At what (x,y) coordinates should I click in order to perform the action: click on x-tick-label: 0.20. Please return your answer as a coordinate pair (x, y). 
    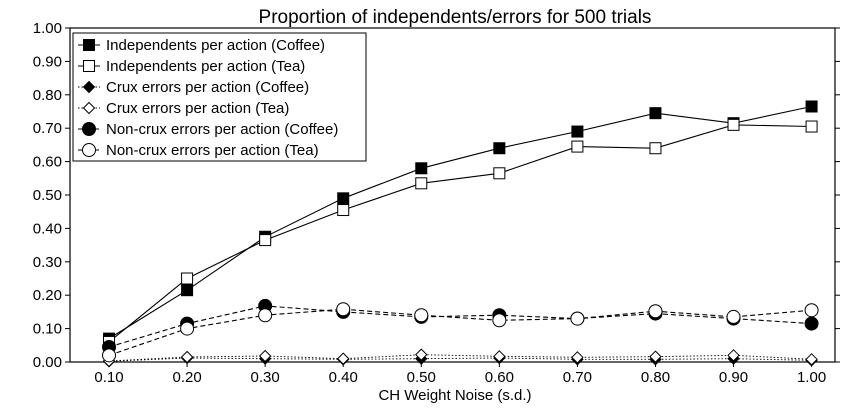
    Looking at the image, I should click on (186, 377).